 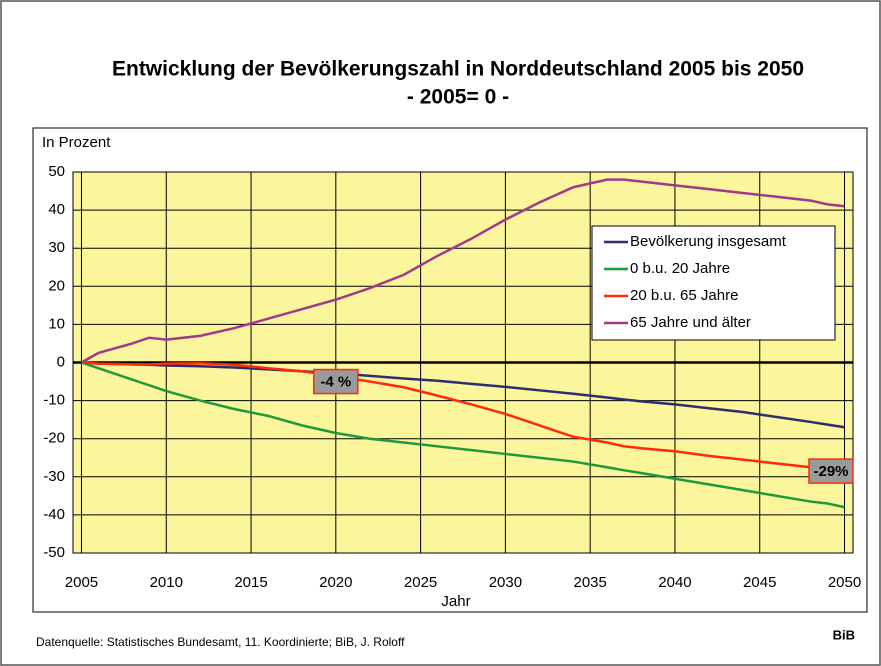 What do you see at coordinates (420, 582) in the screenshot?
I see `x-tick-label: 2025` at bounding box center [420, 582].